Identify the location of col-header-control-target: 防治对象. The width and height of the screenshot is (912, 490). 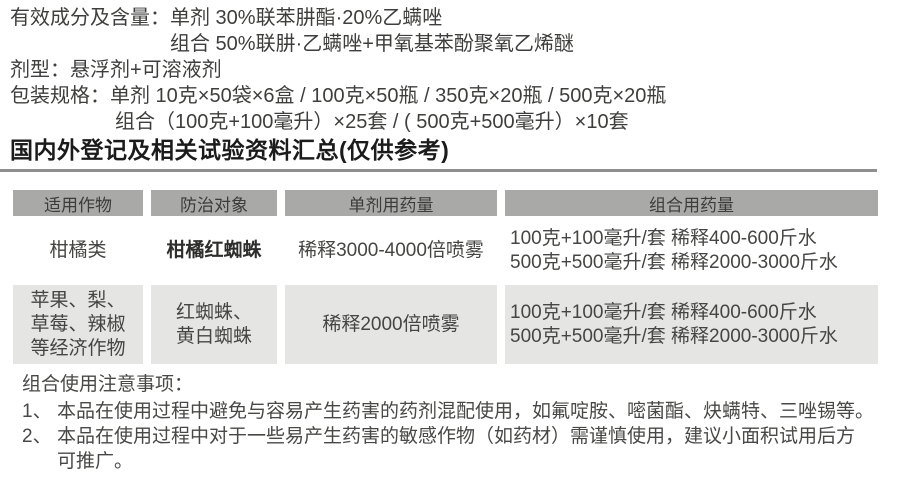
(214, 203).